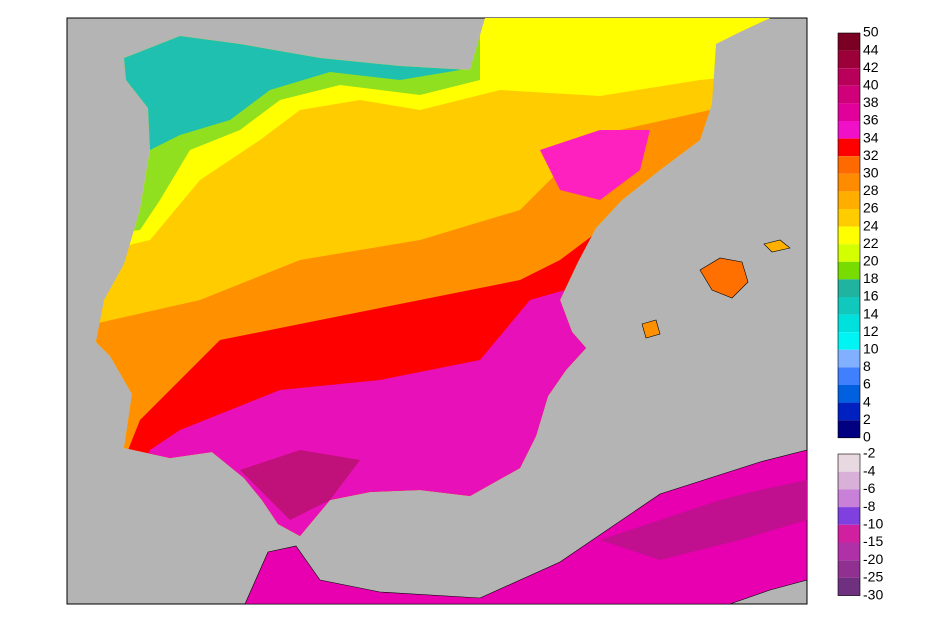 The width and height of the screenshot is (944, 621). Describe the element at coordinates (724, 278) in the screenshot. I see `island-mallorca` at that location.